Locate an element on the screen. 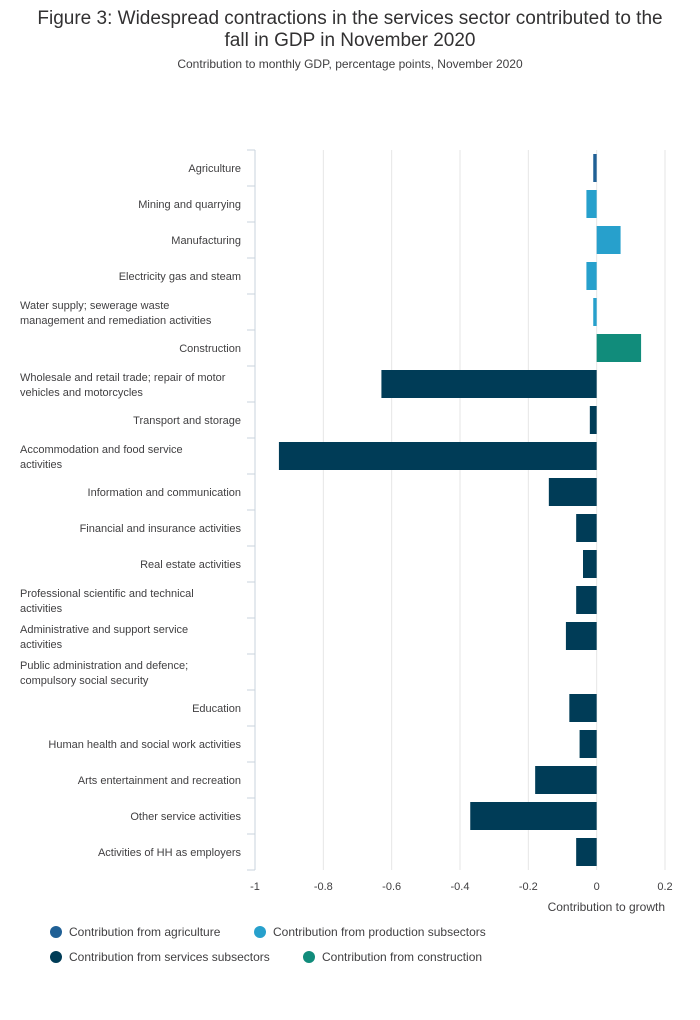 The width and height of the screenshot is (700, 1020). legend-swatch-production is located at coordinates (260, 932).